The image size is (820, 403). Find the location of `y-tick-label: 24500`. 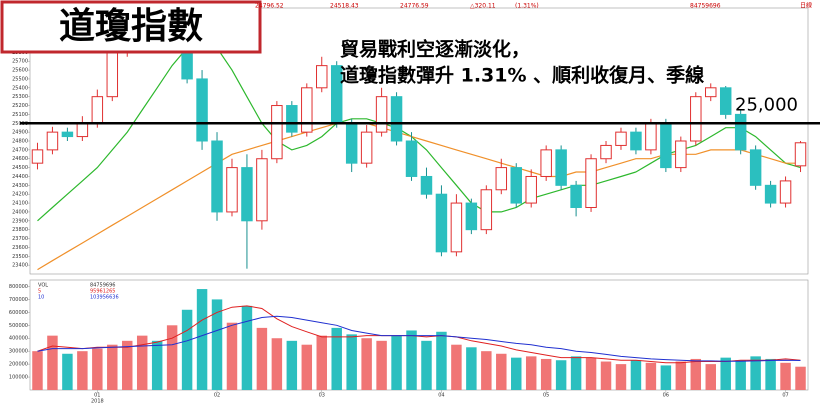

y-tick-label: 24500 is located at coordinates (20, 168).